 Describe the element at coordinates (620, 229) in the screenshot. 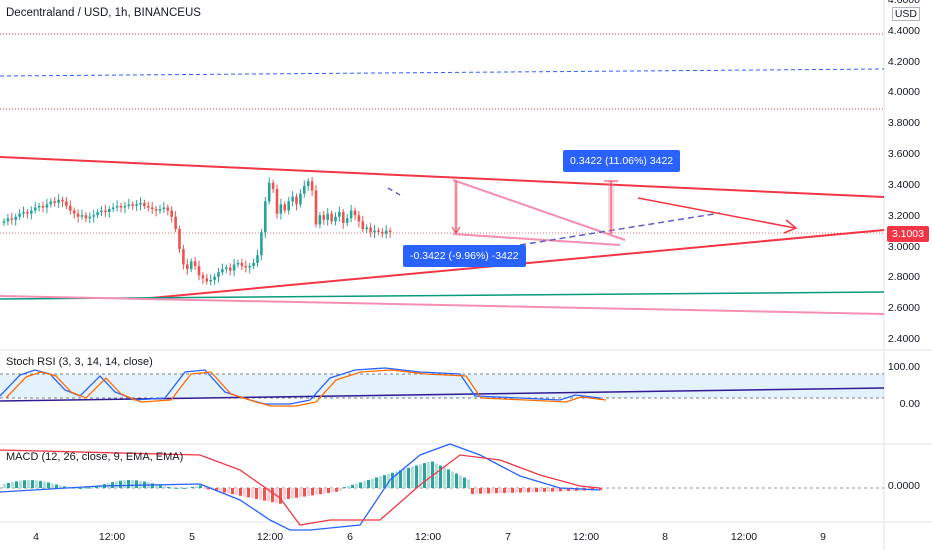

I see `dashed-projection` at that location.